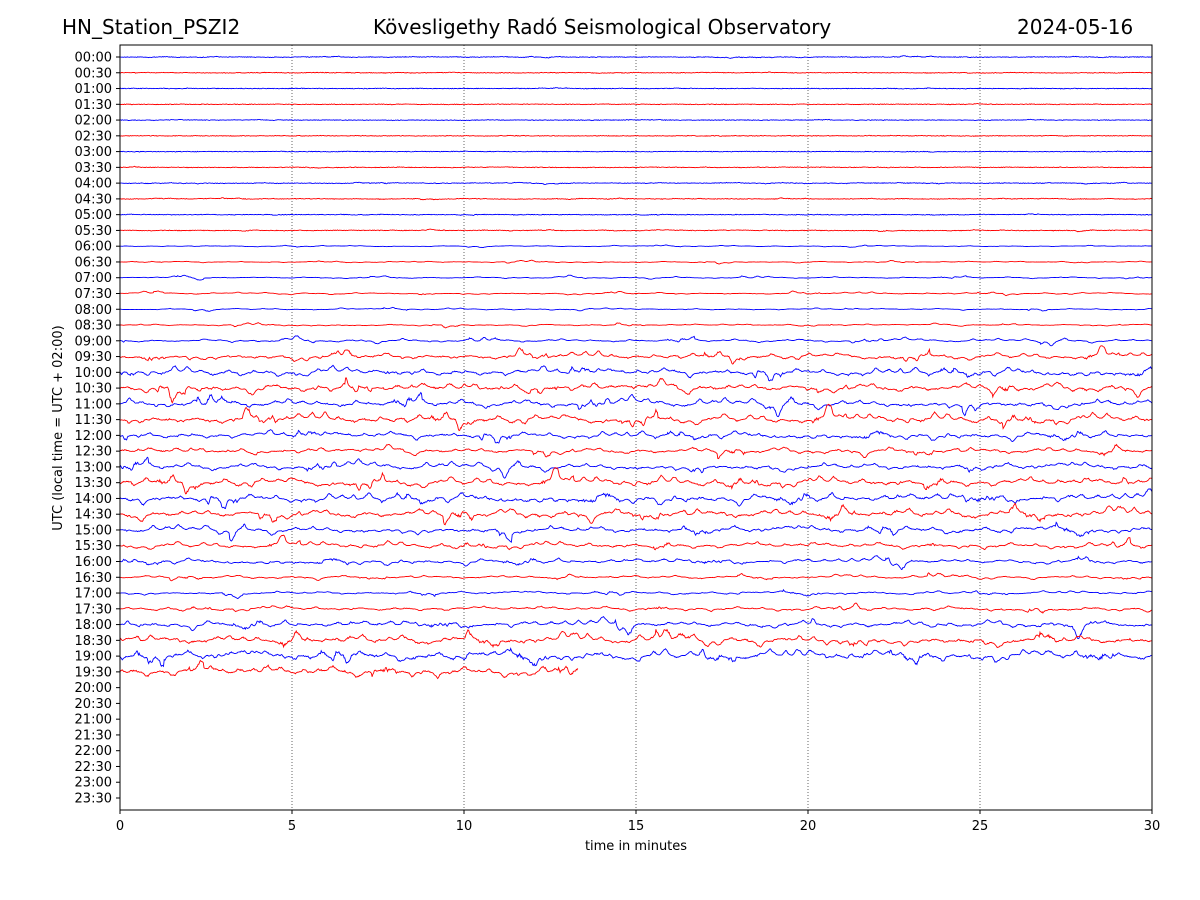 The image size is (1200, 900). What do you see at coordinates (1152, 826) in the screenshot?
I see `x-tick-label: 30` at bounding box center [1152, 826].